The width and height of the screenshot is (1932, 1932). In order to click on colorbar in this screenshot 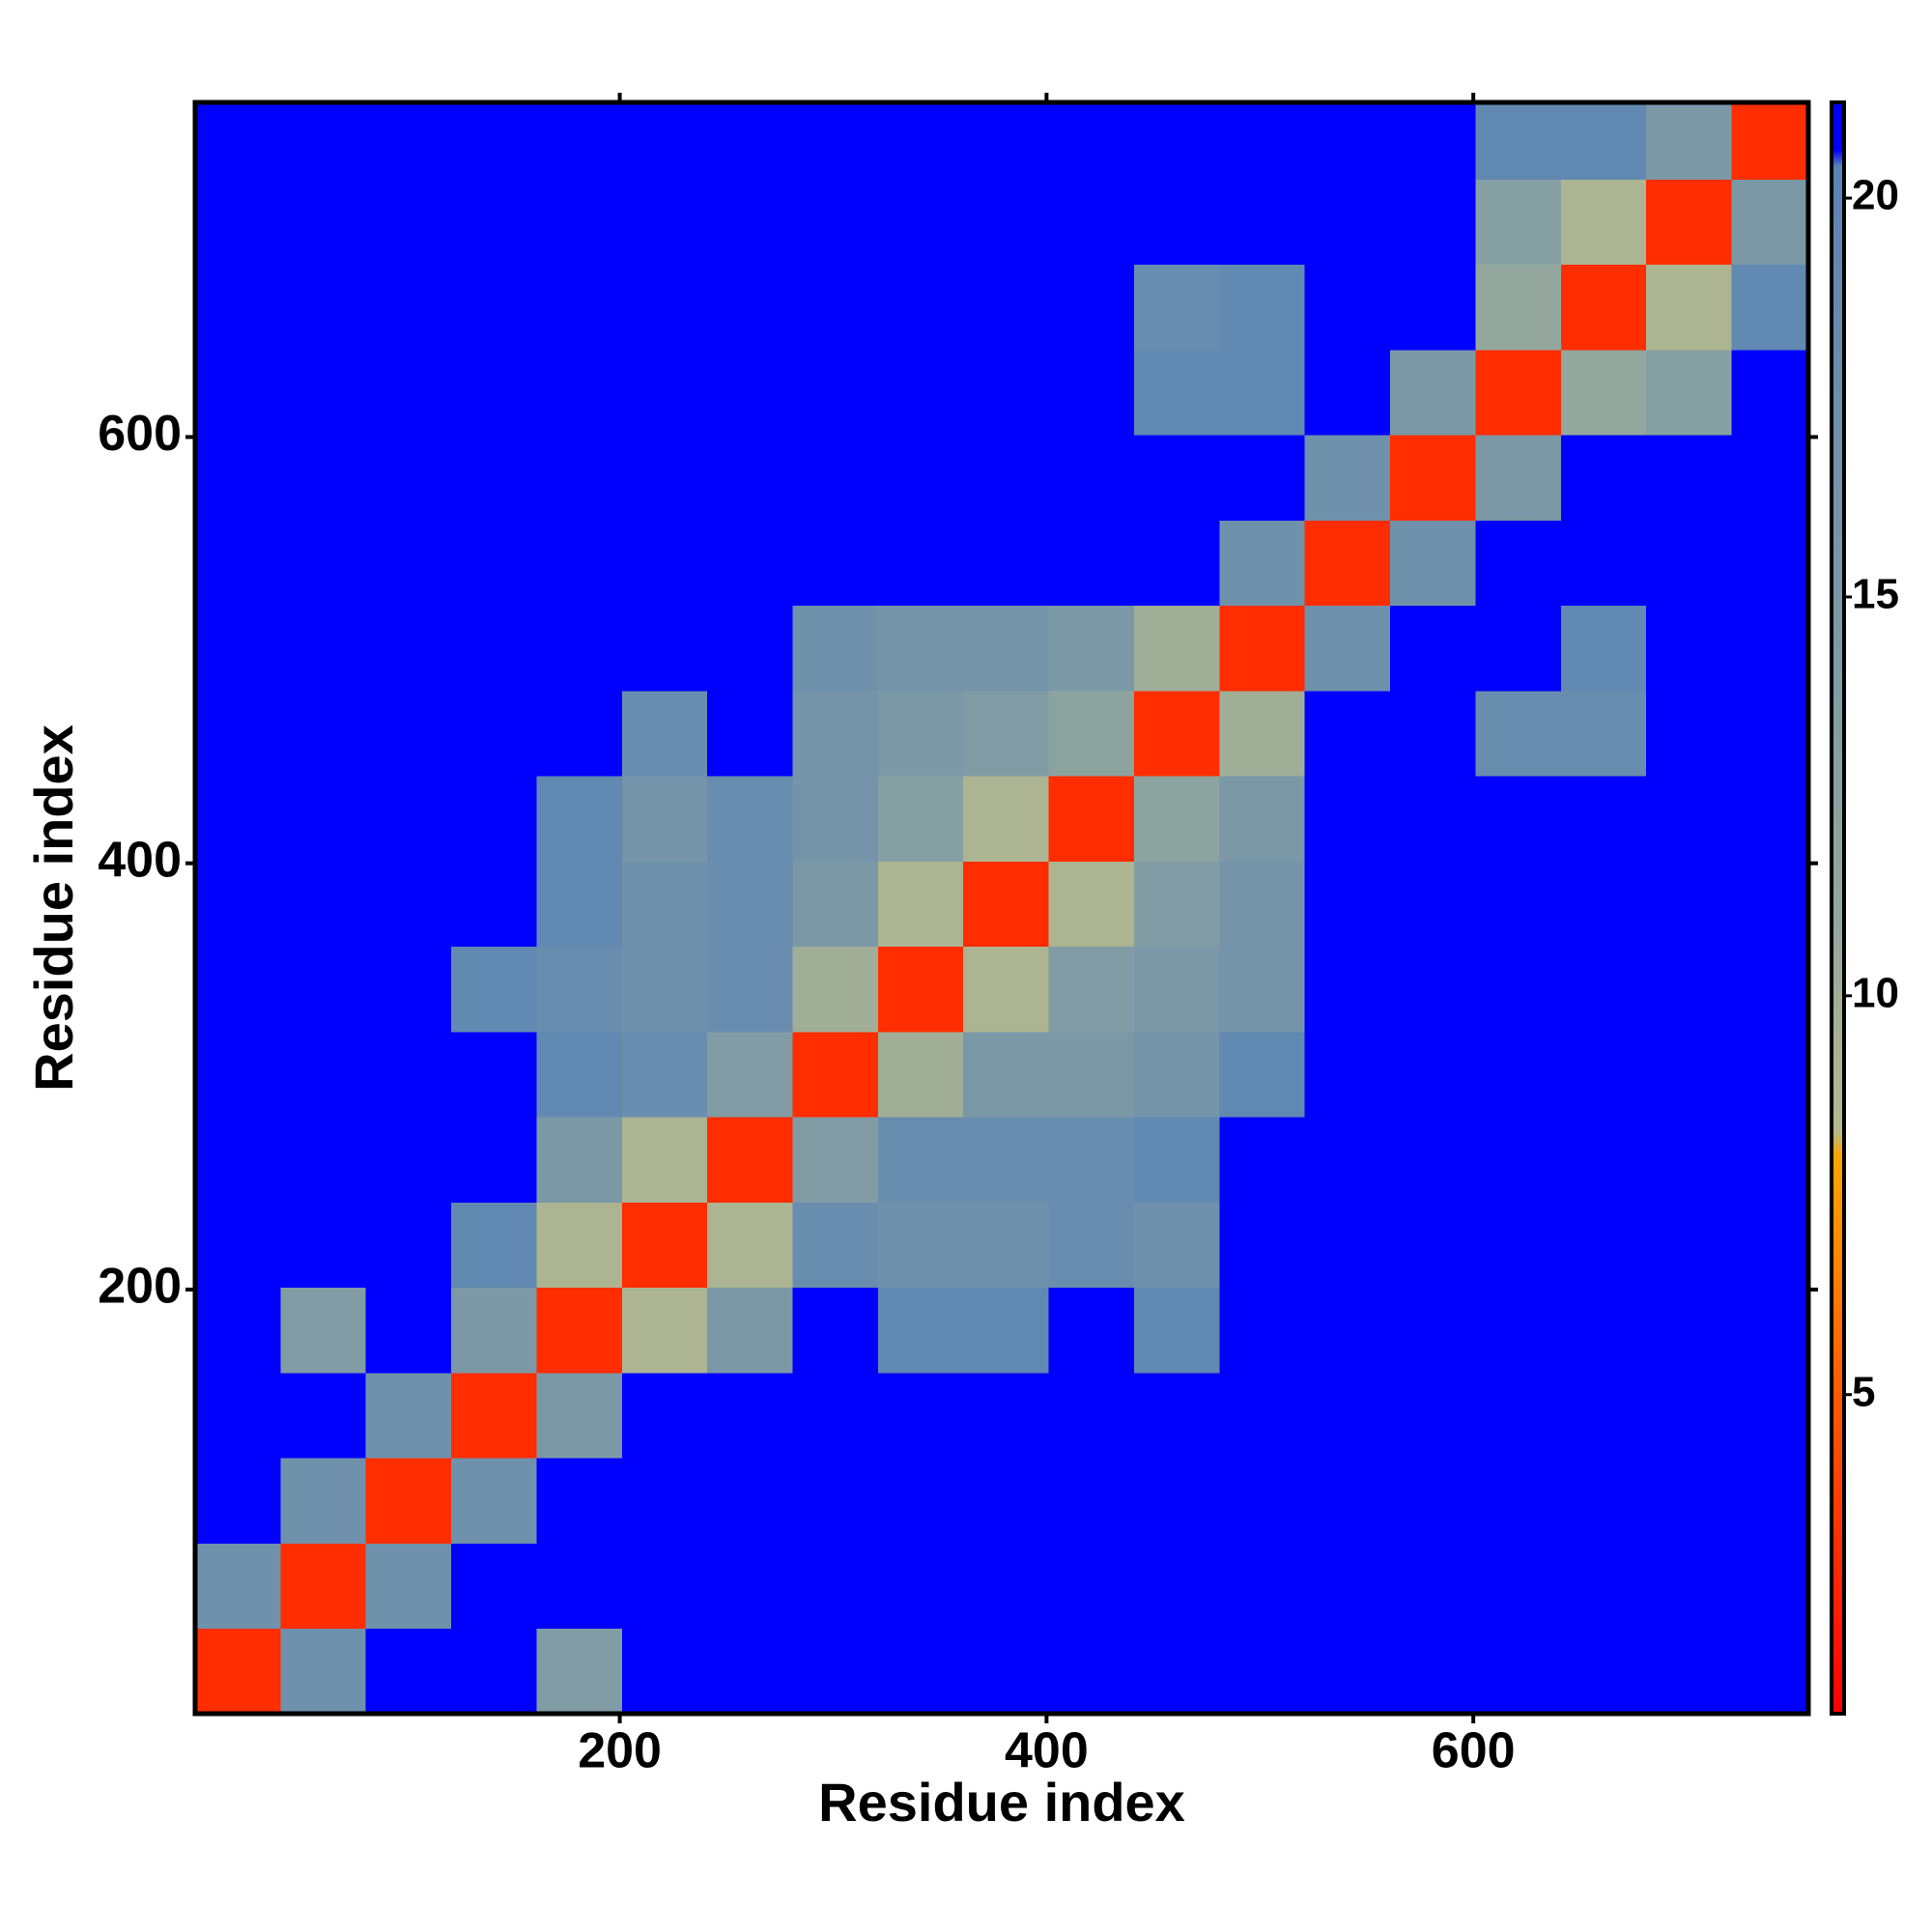, I will do `click(1838, 908)`.